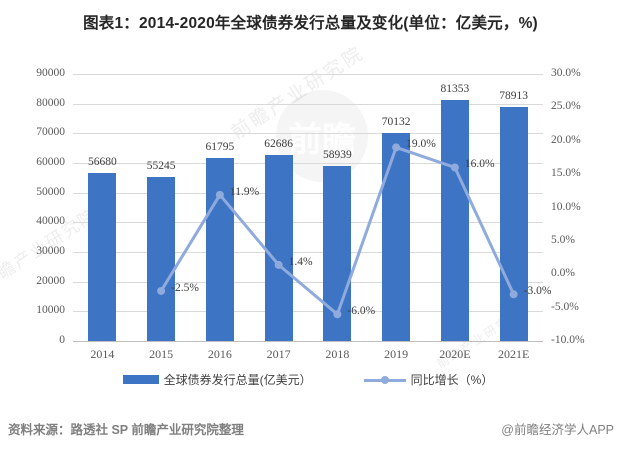 This screenshot has height=453, width=621. What do you see at coordinates (220, 146) in the screenshot?
I see `bar-value-label: 61795` at bounding box center [220, 146].